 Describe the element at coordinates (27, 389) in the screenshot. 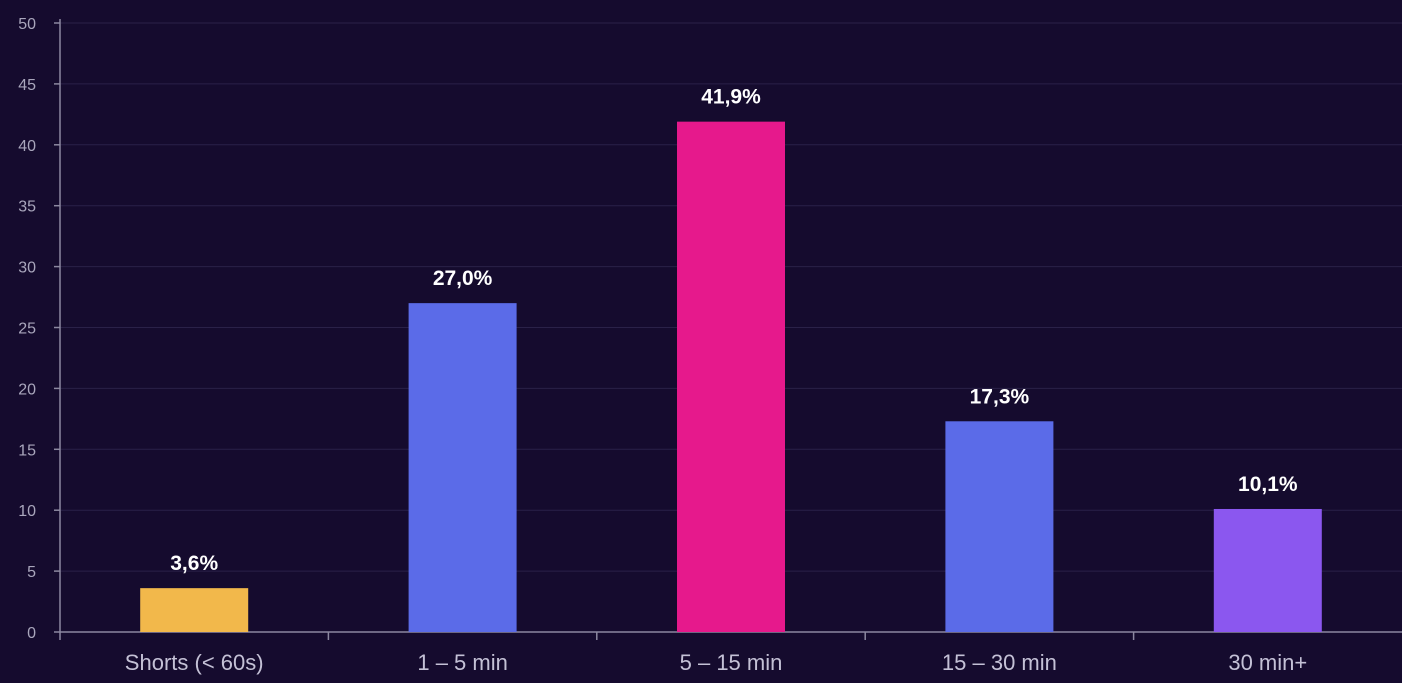

I see `y-tick-label: 20` at that location.